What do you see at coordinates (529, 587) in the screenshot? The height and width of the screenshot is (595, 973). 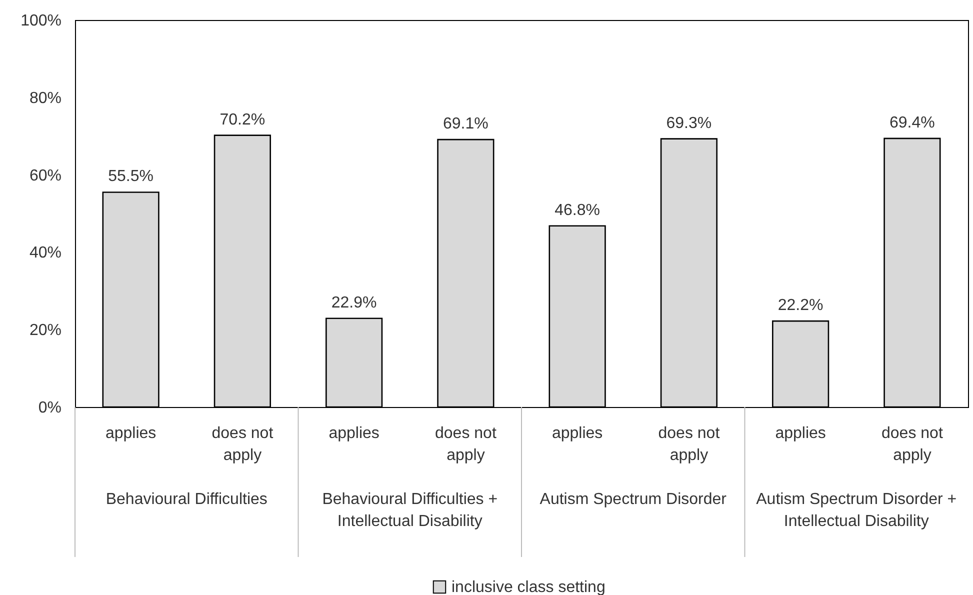 I see `legend-label: inclusive class setting` at bounding box center [529, 587].